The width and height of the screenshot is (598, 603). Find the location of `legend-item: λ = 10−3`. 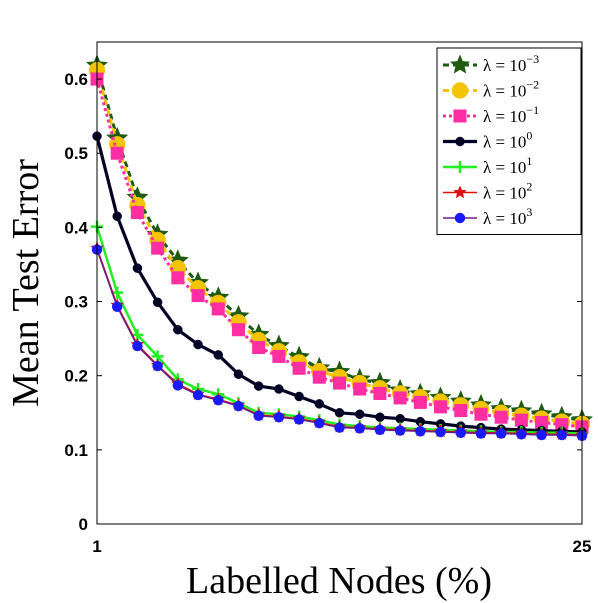

legend-item: λ = 10−3 is located at coordinates (491, 63).